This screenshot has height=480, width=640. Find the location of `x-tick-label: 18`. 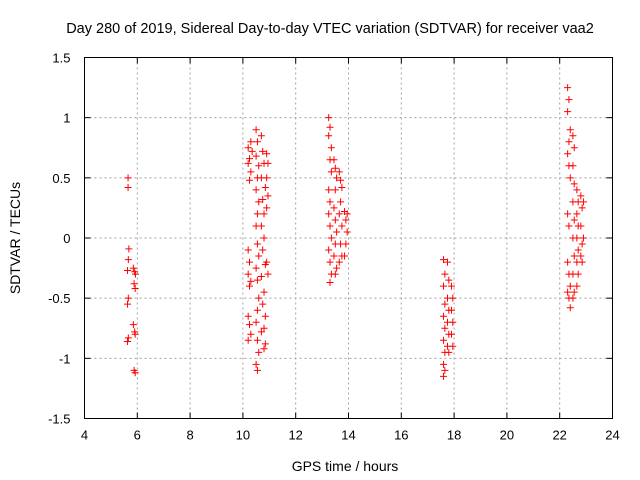

x-tick-label: 18 is located at coordinates (454, 435).